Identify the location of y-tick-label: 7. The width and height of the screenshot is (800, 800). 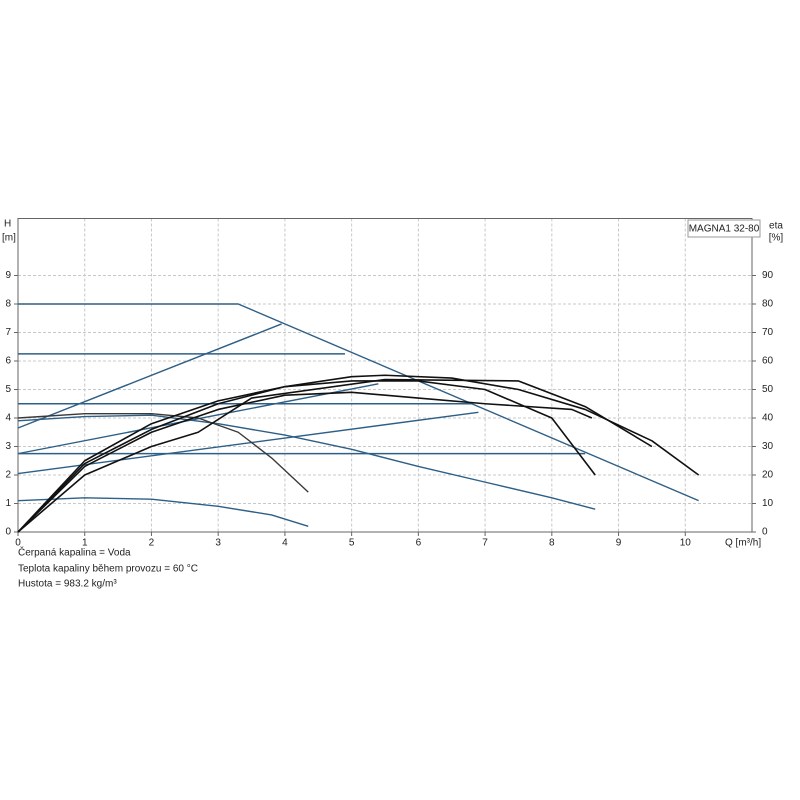
(8, 332).